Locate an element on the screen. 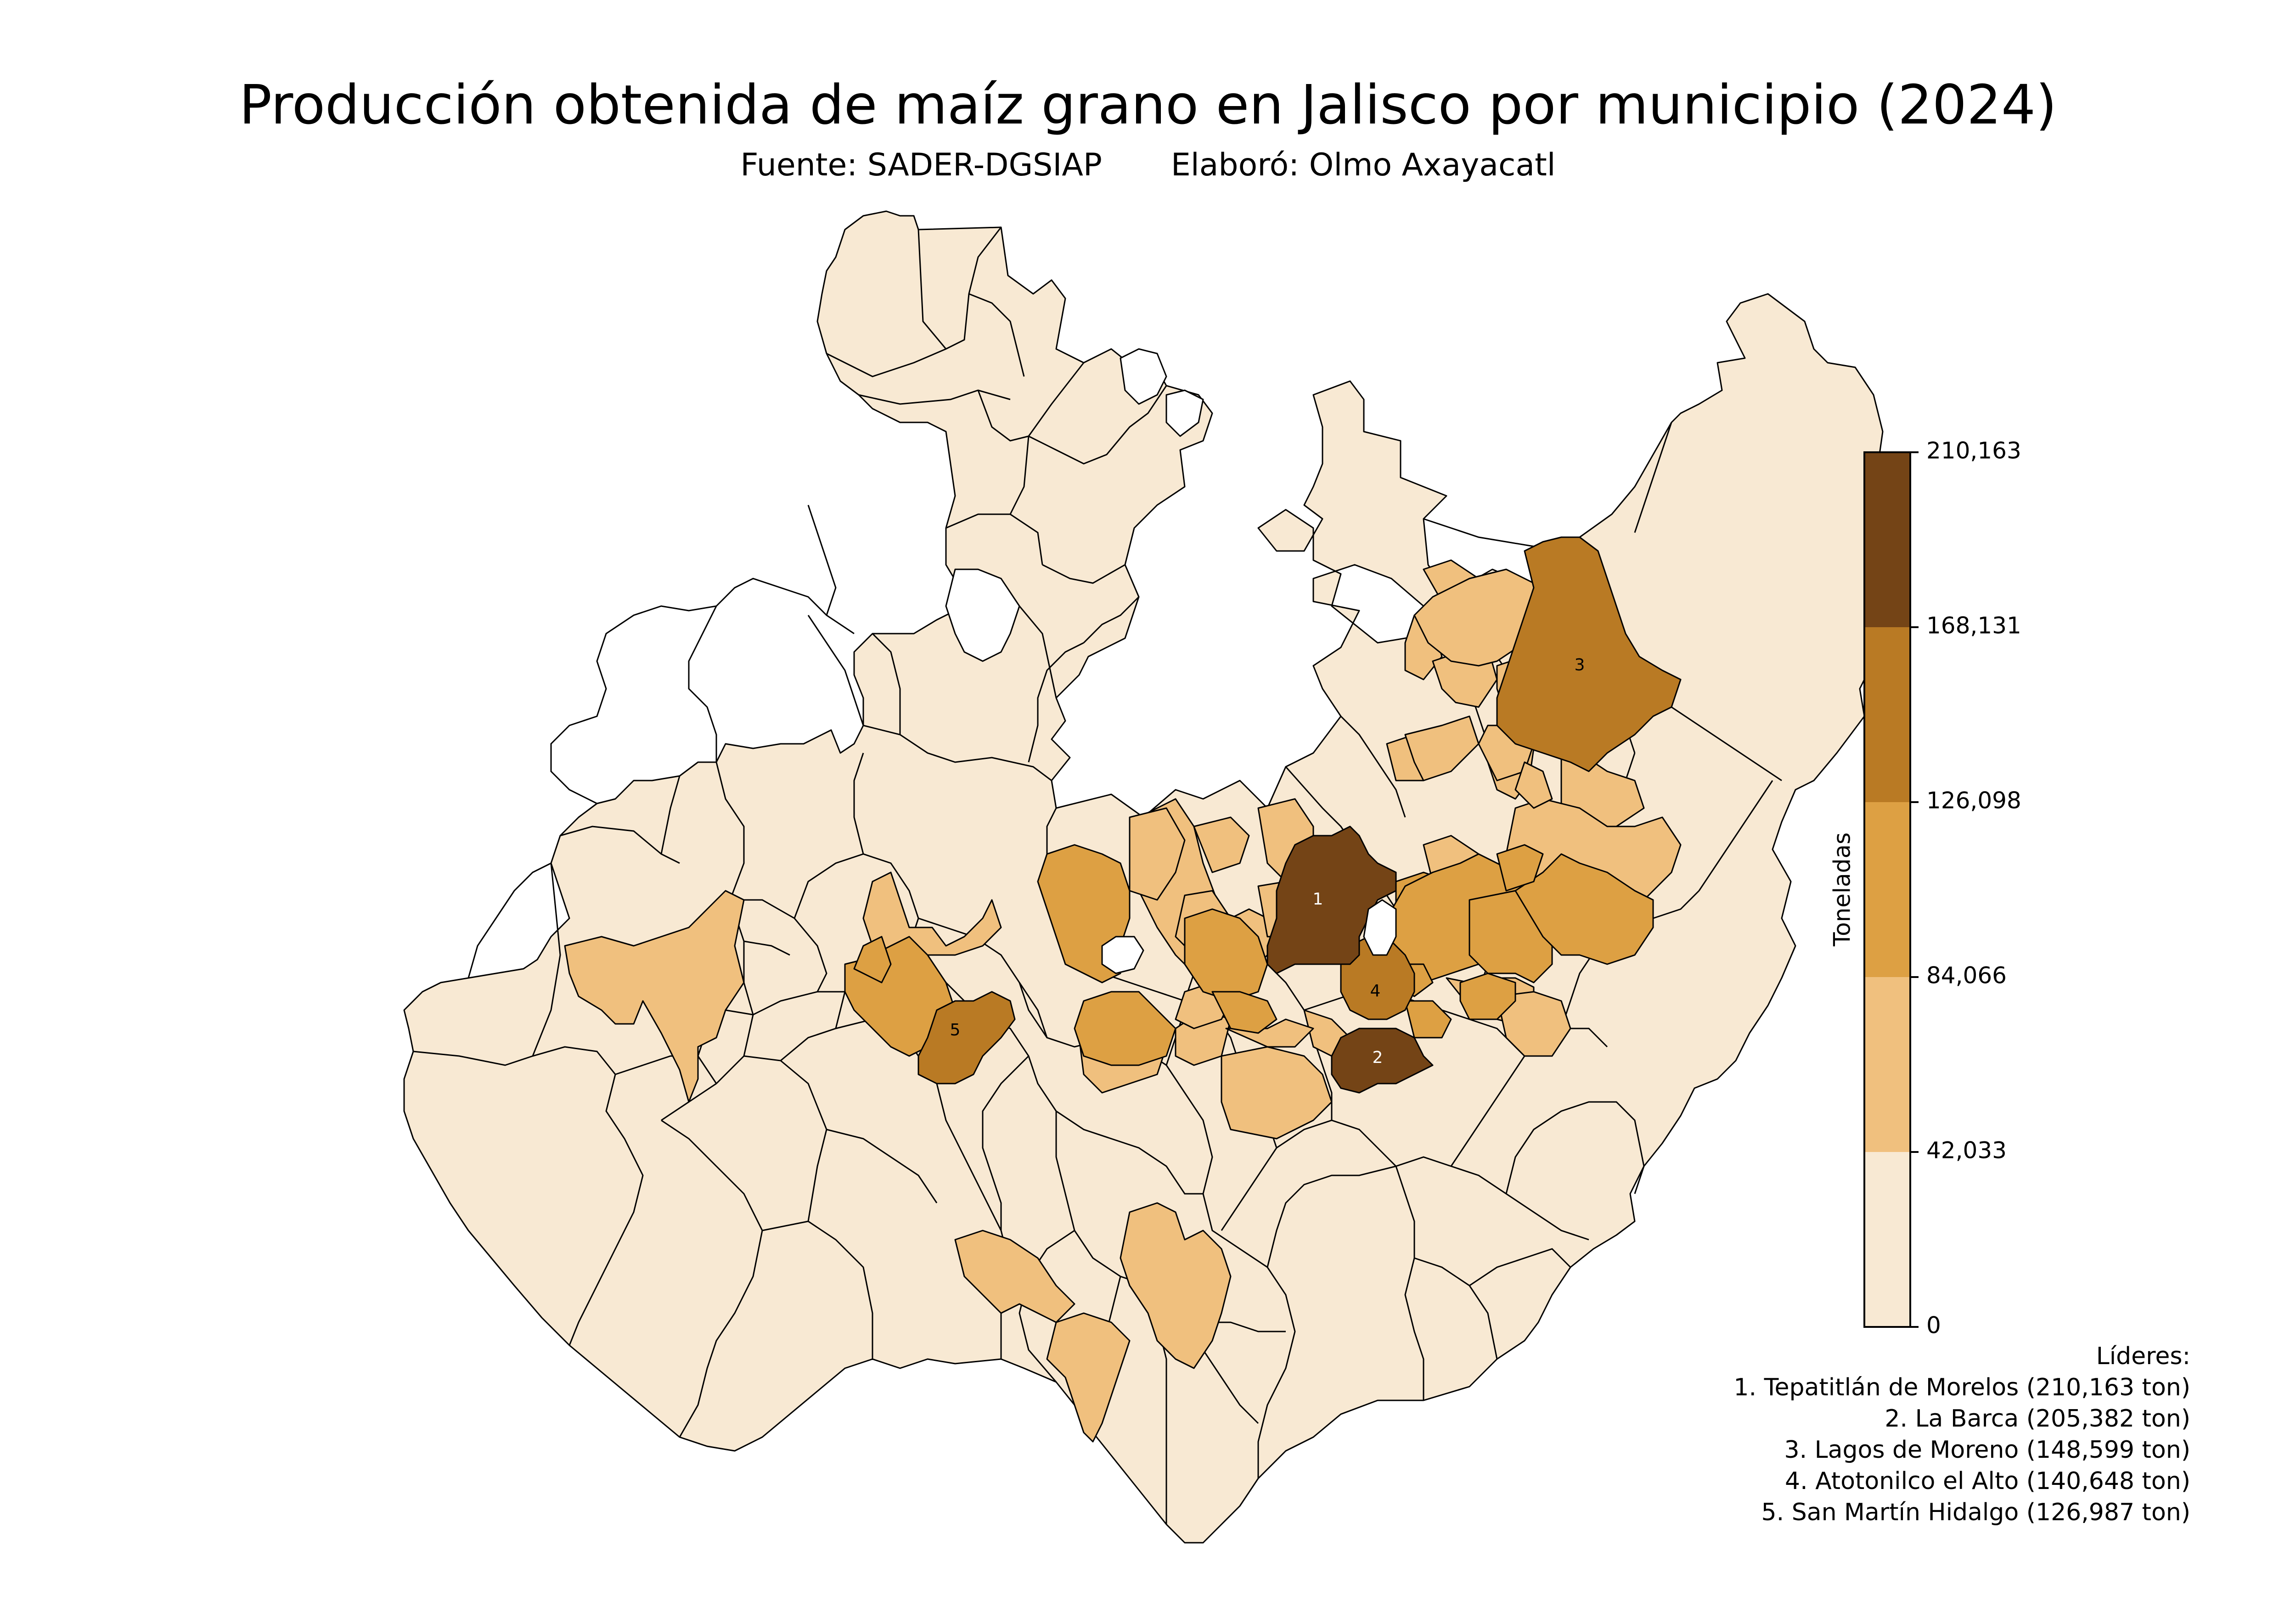 This screenshot has width=2296, height=1607. leader-item: 2. La Barca (205,382 ton) is located at coordinates (2038, 1419).